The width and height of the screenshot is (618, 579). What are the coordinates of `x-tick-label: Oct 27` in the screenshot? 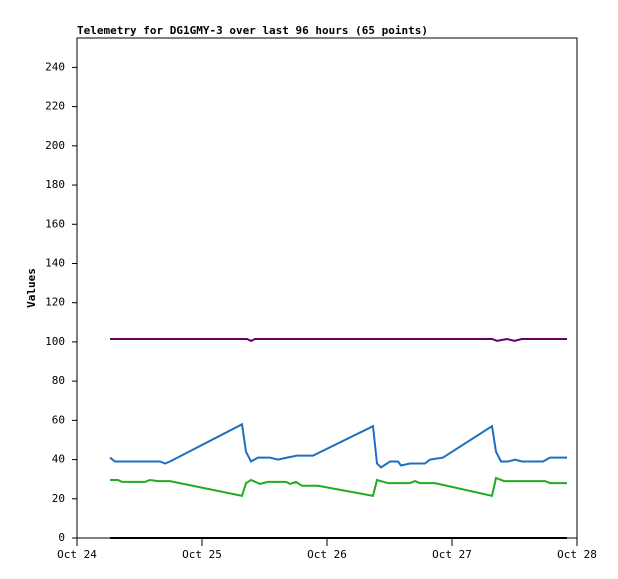 It's located at (452, 554).